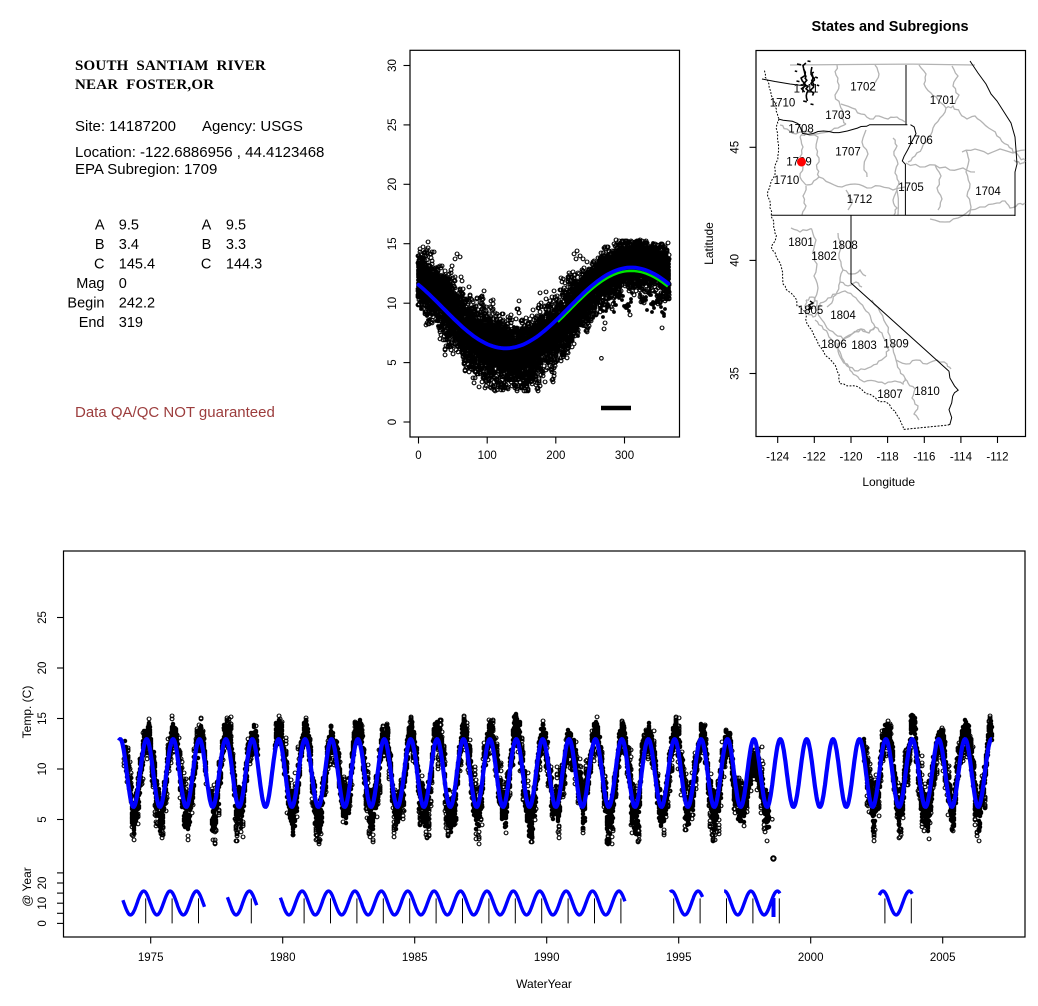 The image size is (1038, 1006). What do you see at coordinates (961, 458) in the screenshot?
I see `svg-text: -114` at bounding box center [961, 458].